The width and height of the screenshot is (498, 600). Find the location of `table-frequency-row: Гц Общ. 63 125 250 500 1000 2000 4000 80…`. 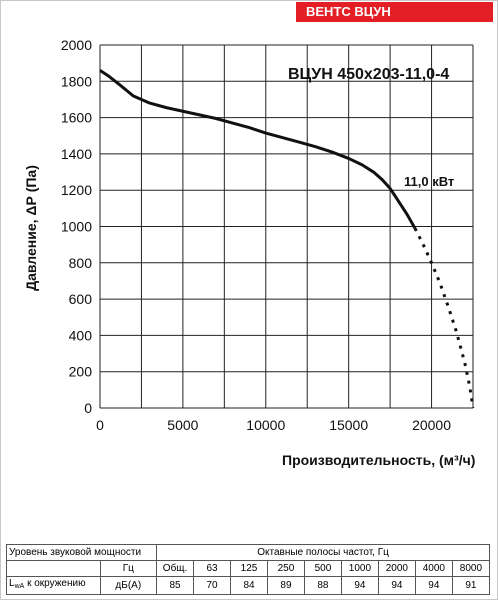

table-frequency-row: Гц Общ. 63 125 250 500 1000 2000 4000 80… is located at coordinates (248, 568).